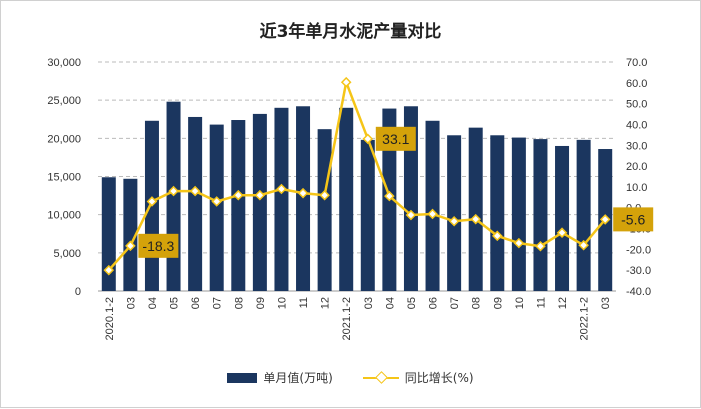 The height and width of the screenshot is (409, 701). I want to click on right-tick-label: 10.0, so click(636, 188).